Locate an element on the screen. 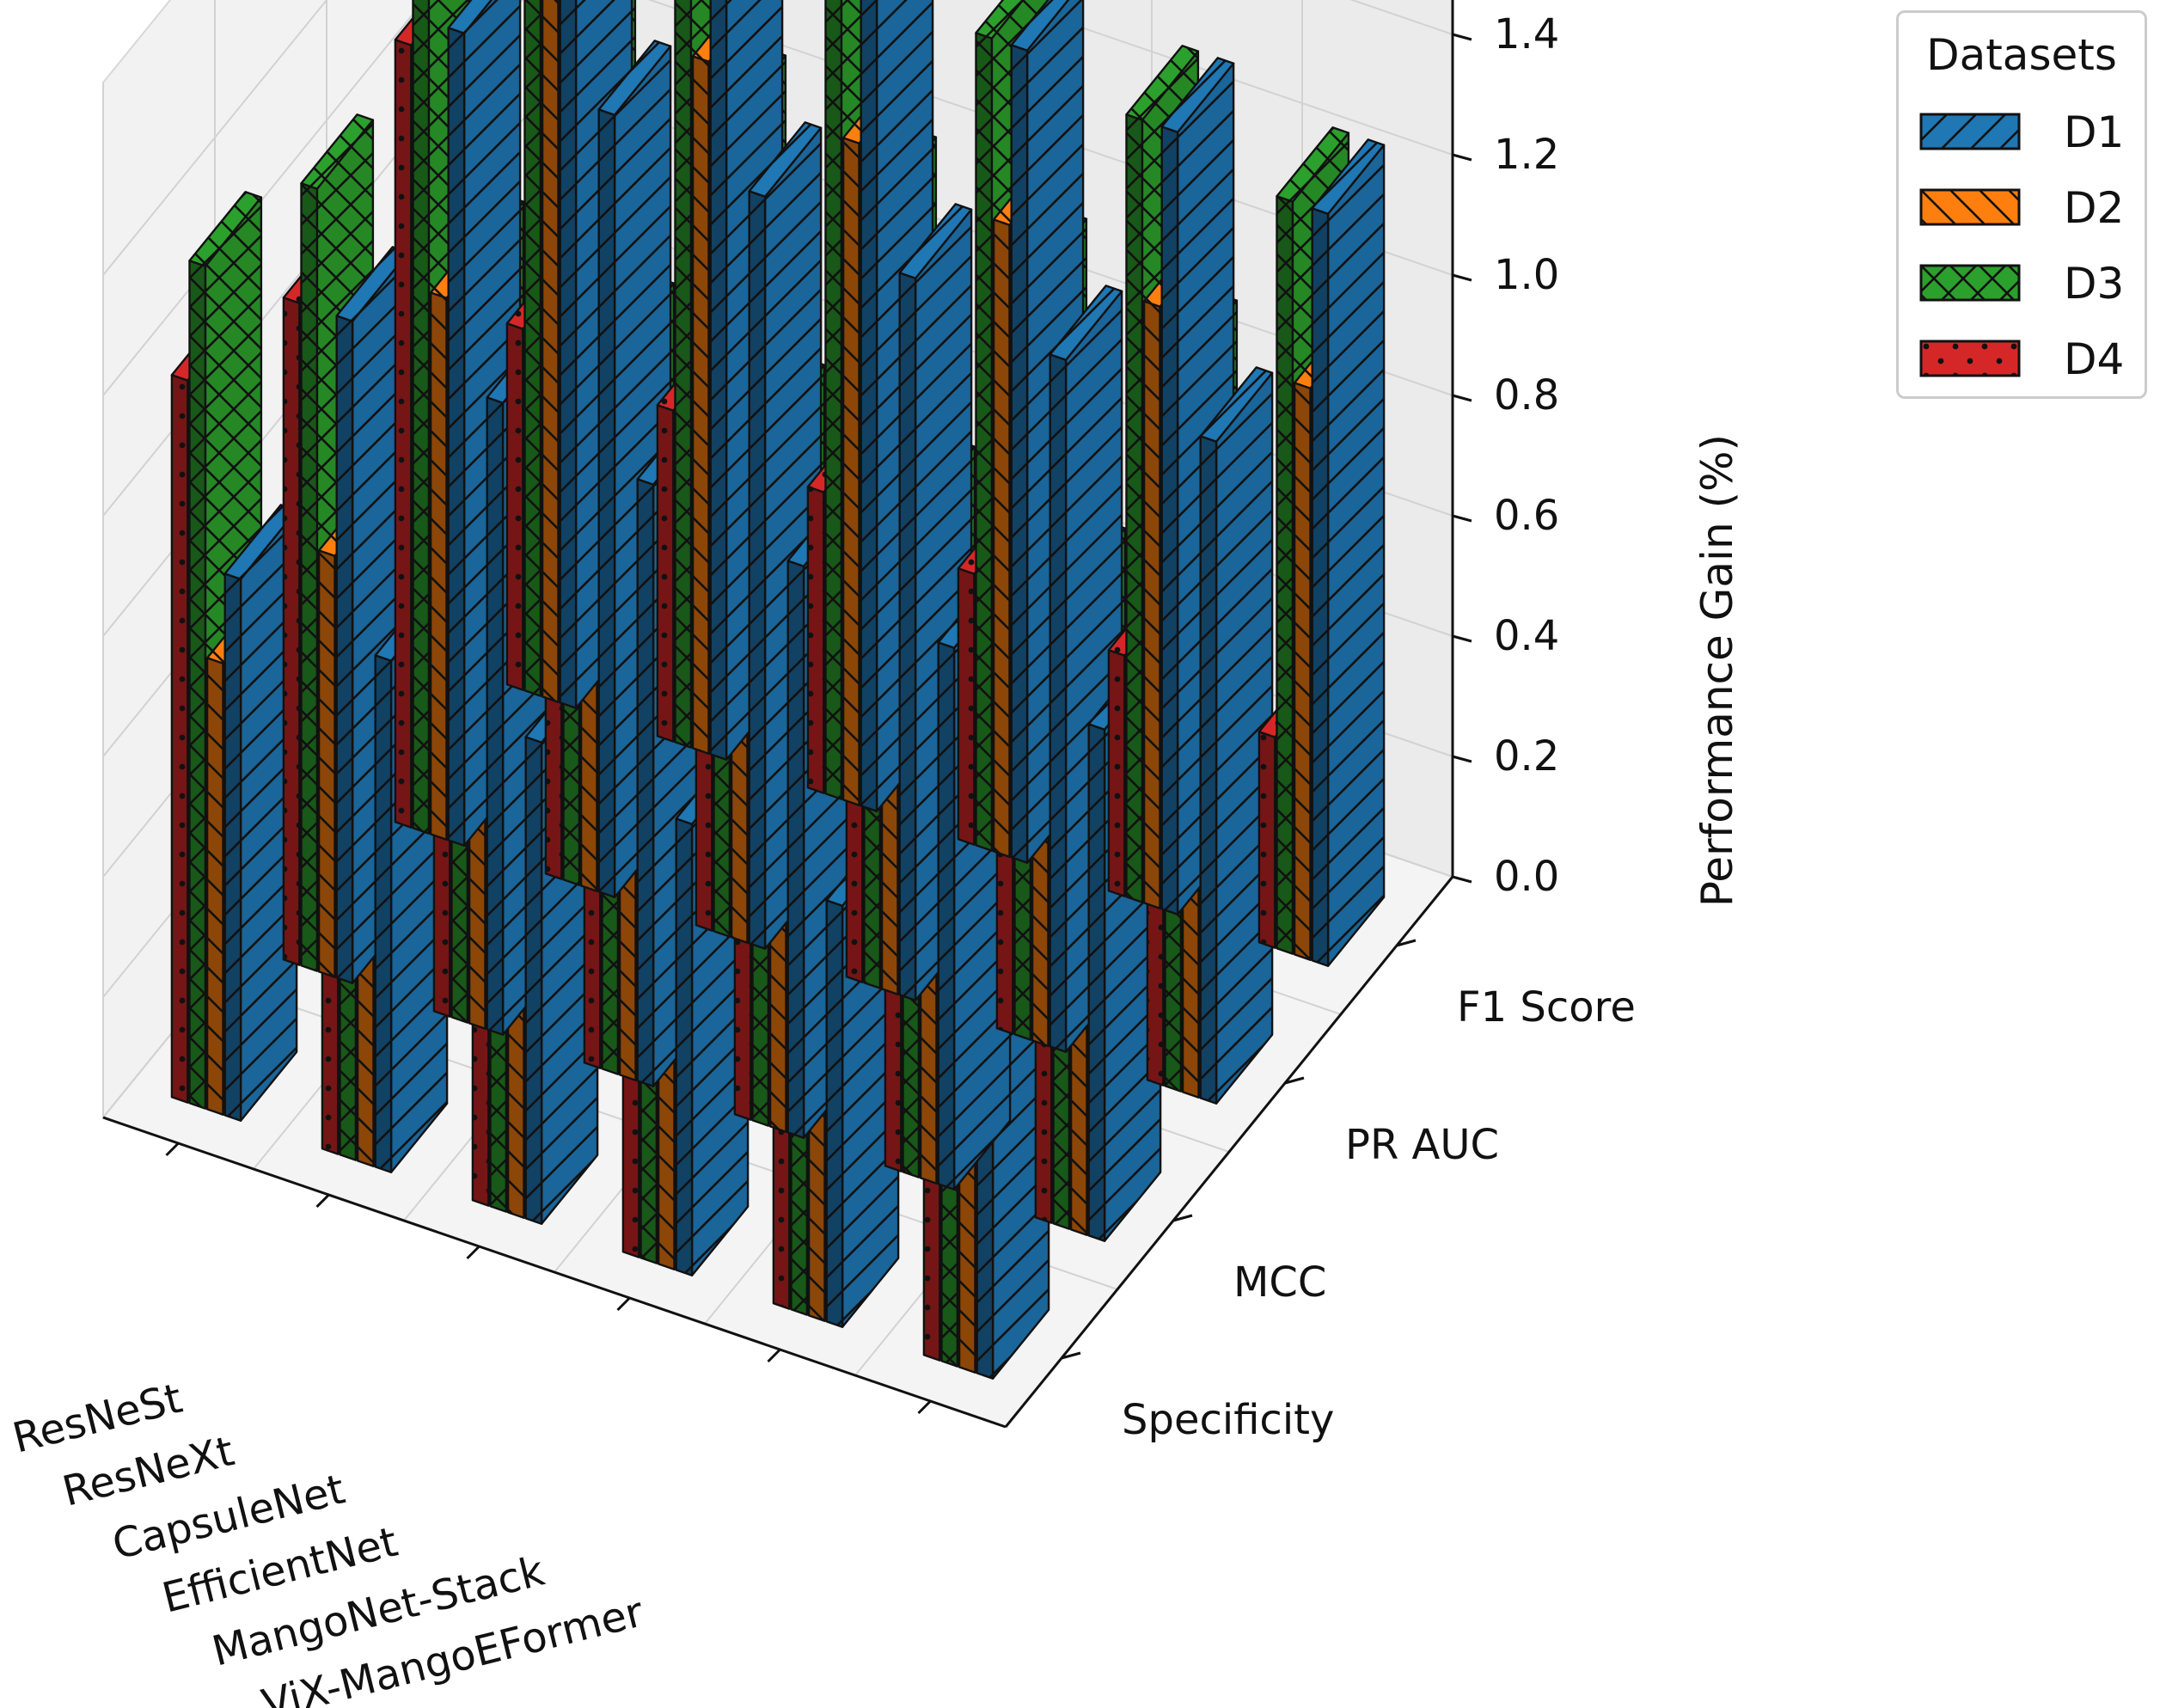 The width and height of the screenshot is (2160, 1708). legend: Datasets D1 D2 D3 D4 is located at coordinates (2021, 204).